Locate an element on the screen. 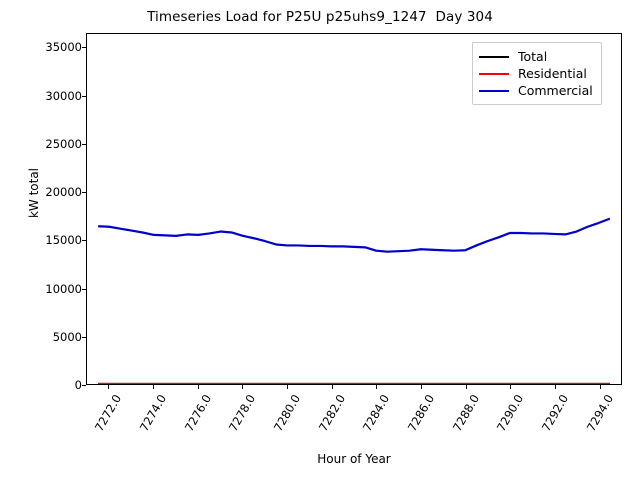 Image resolution: width=640 pixels, height=480 pixels. y-tick-label: 0 is located at coordinates (78, 385).